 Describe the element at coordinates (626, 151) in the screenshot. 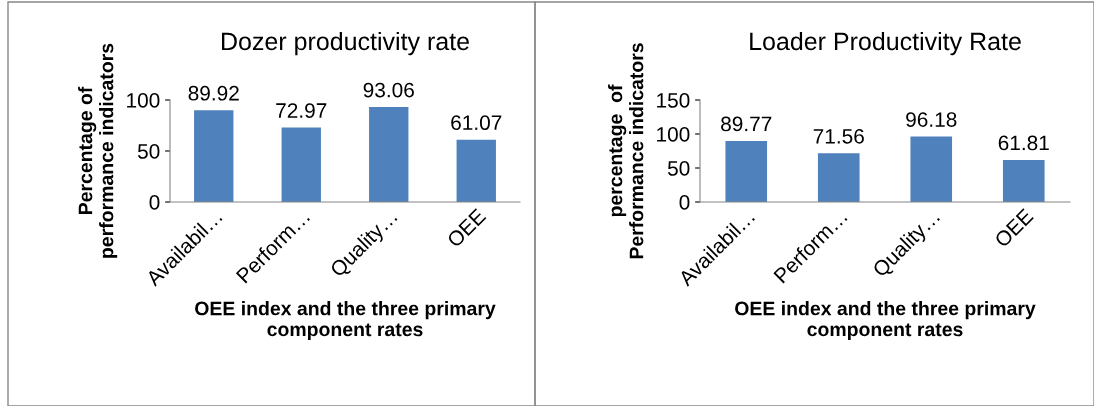

I see `y-axis-title: percentage of Performance indicators` at that location.